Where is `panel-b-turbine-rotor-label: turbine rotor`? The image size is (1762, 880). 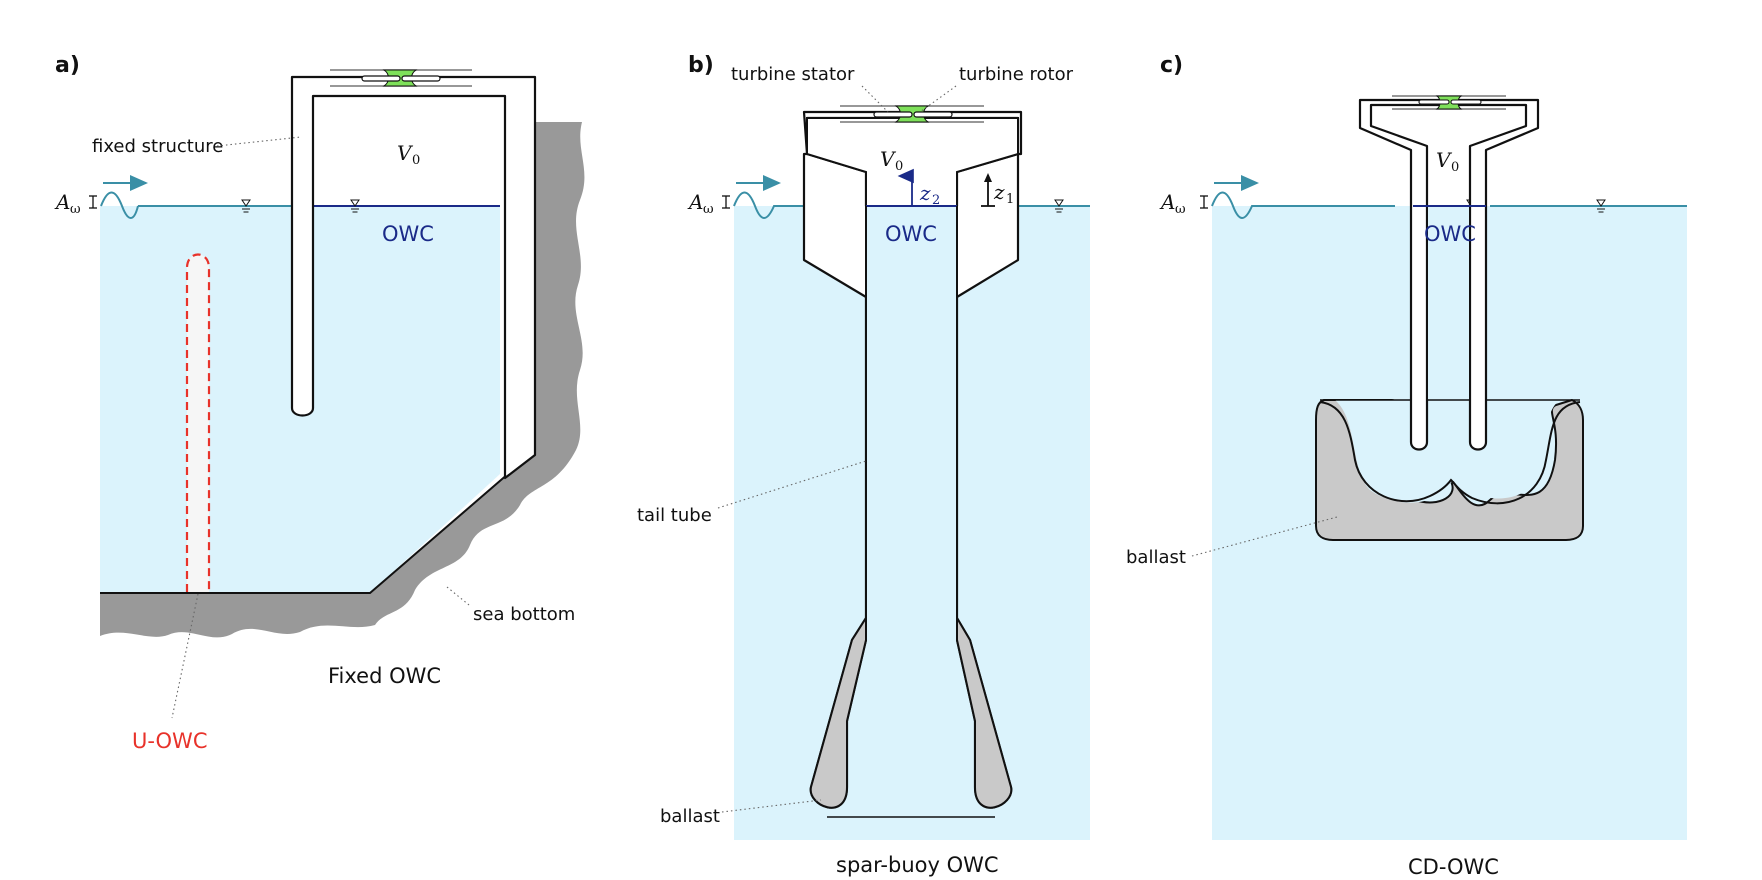 panel-b-turbine-rotor-label: turbine rotor is located at coordinates (1016, 74).